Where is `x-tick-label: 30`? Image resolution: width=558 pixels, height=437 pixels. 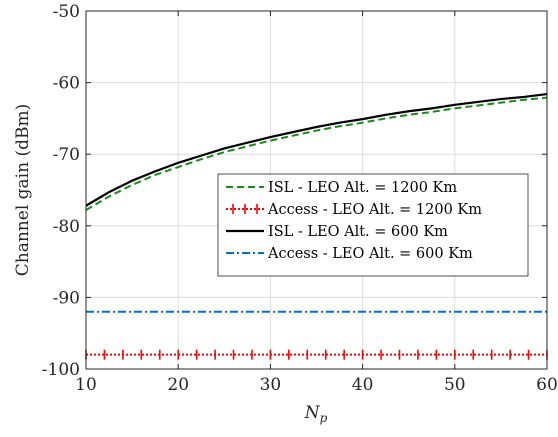 x-tick-label: 30 is located at coordinates (271, 385).